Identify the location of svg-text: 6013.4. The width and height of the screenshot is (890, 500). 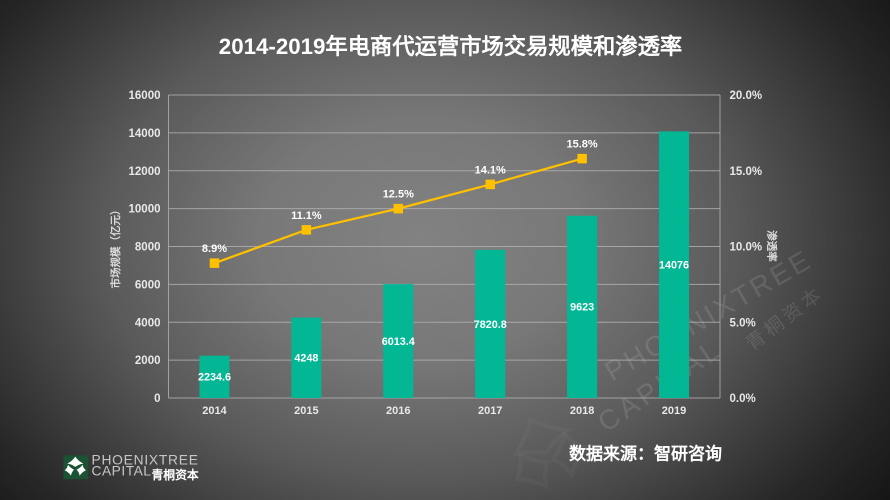
(398, 342).